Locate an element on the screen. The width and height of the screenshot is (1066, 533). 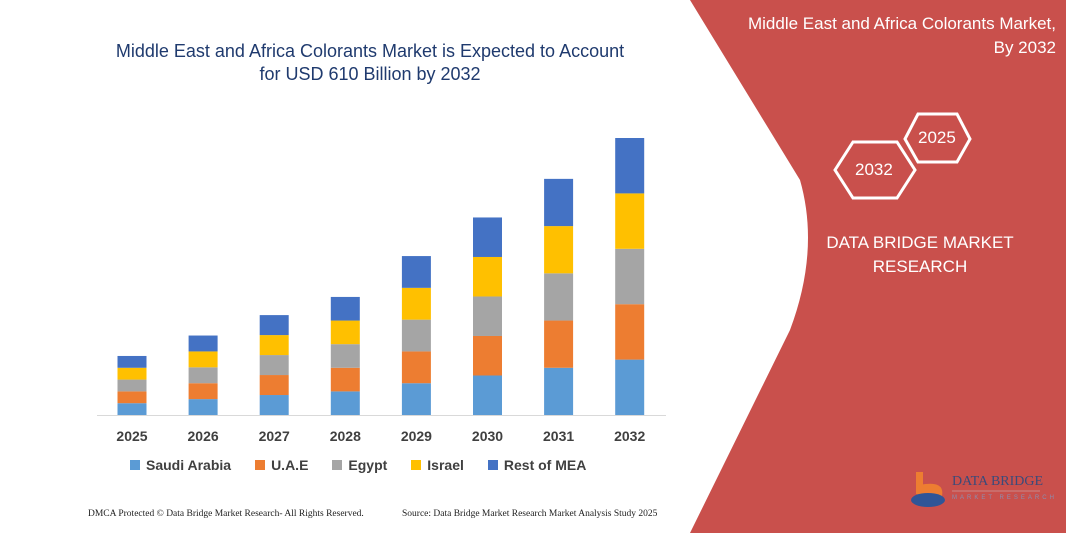
bar-2026-u-a-e is located at coordinates (203, 391).